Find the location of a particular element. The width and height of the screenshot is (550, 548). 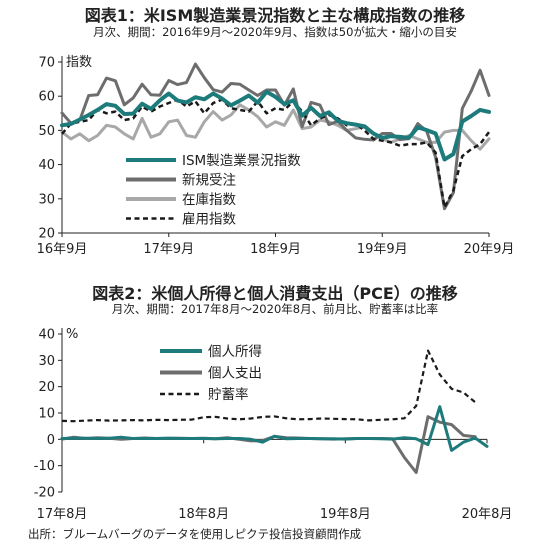

chart1-legend-label-2: 新規受注 is located at coordinates (209, 181).